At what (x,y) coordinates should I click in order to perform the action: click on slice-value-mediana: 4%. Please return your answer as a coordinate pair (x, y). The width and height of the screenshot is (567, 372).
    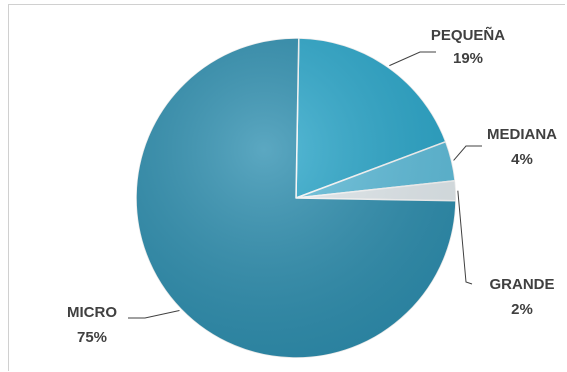
    Looking at the image, I should click on (522, 159).